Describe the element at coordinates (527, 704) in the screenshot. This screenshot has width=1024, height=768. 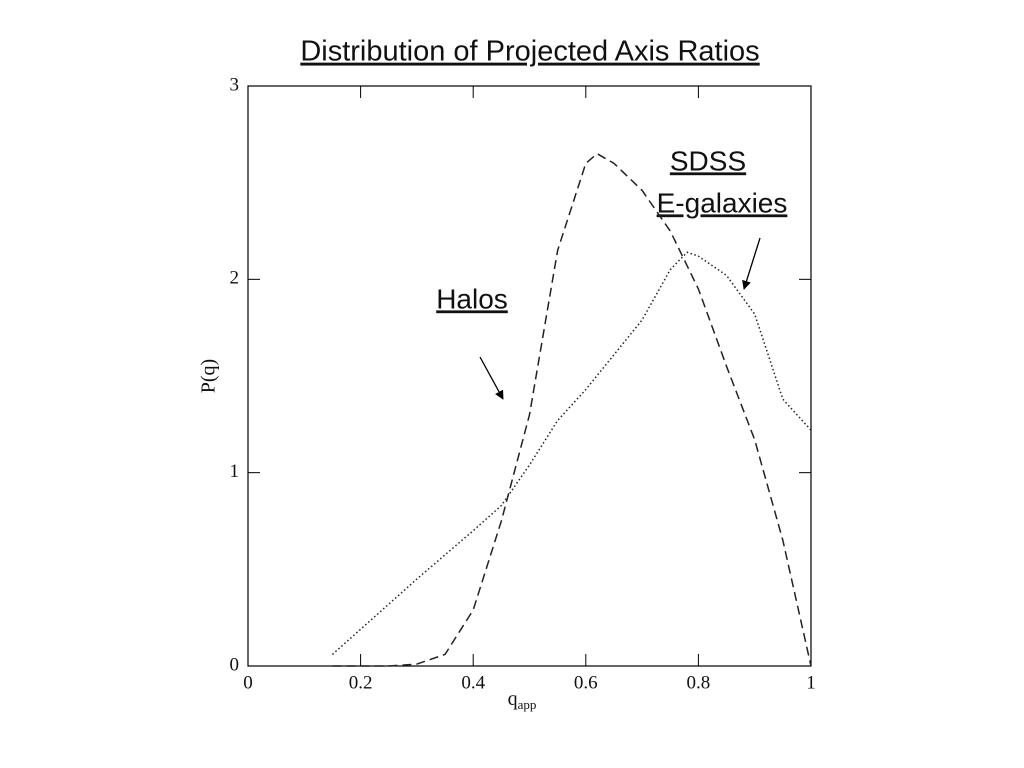
I see `x-label-sub: app` at that location.